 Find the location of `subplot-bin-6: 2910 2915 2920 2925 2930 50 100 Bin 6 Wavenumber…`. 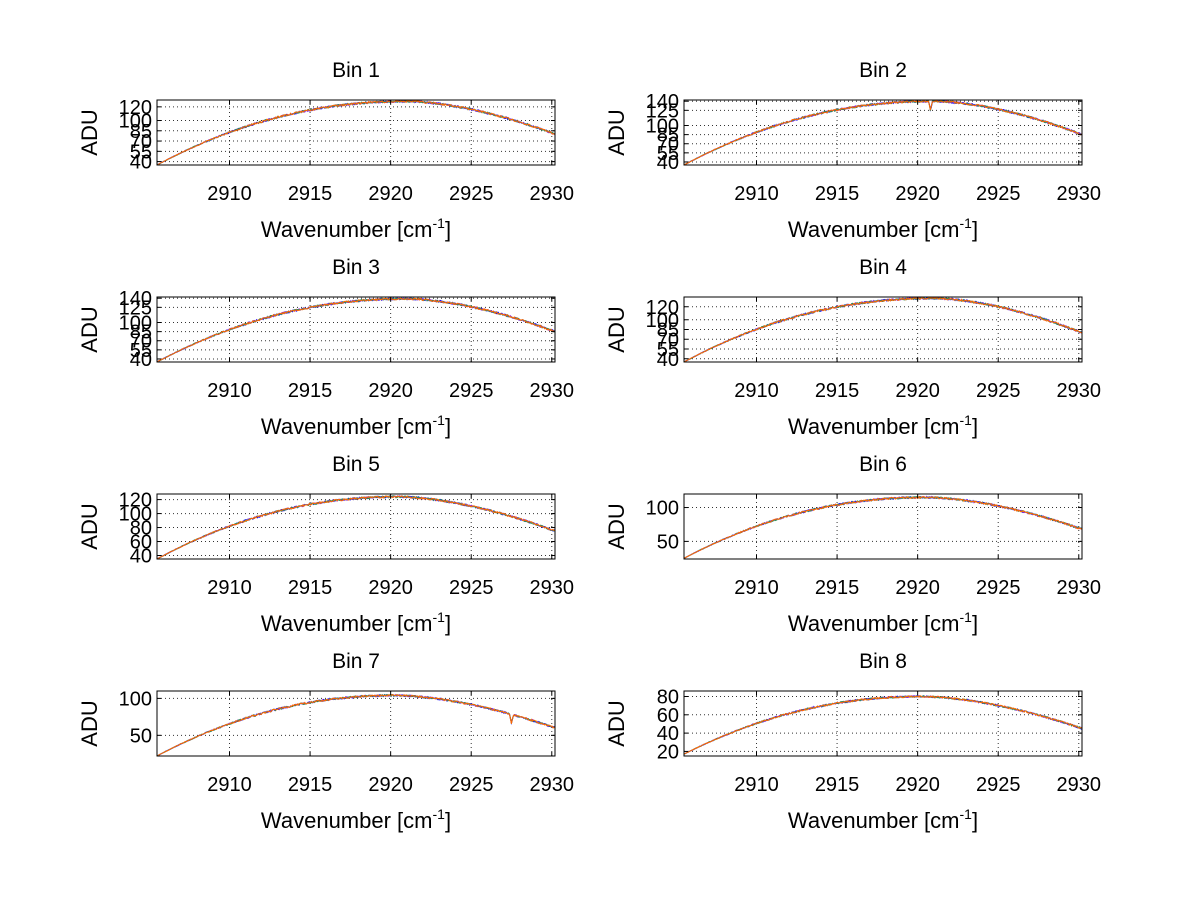

subplot-bin-6: 2910 2915 2920 2925 2930 50 100 Bin 6 Wavenumber… is located at coordinates (852, 544).